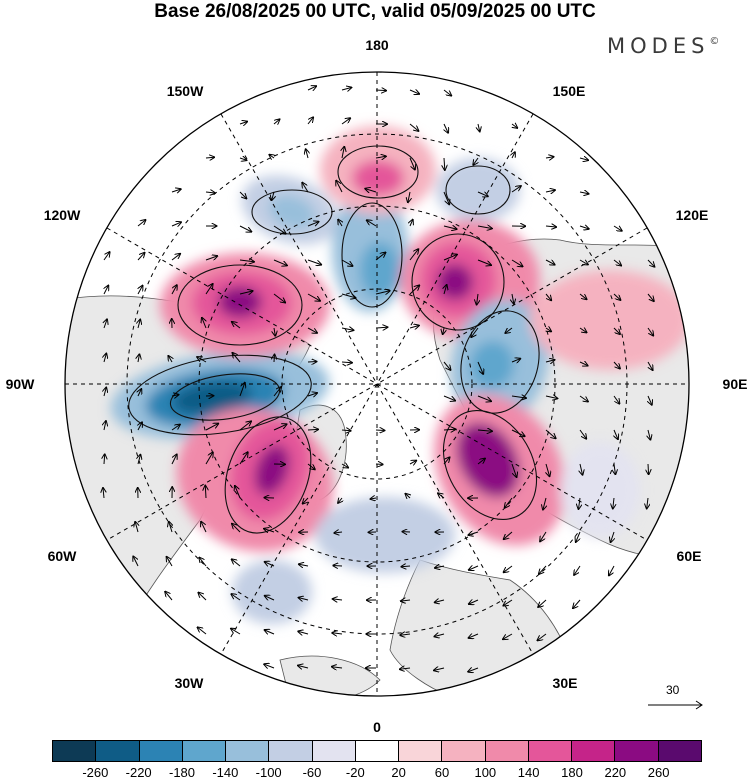 Image resolution: width=750 pixels, height=783 pixels. I want to click on lon-label-150w: 150W, so click(185, 91).